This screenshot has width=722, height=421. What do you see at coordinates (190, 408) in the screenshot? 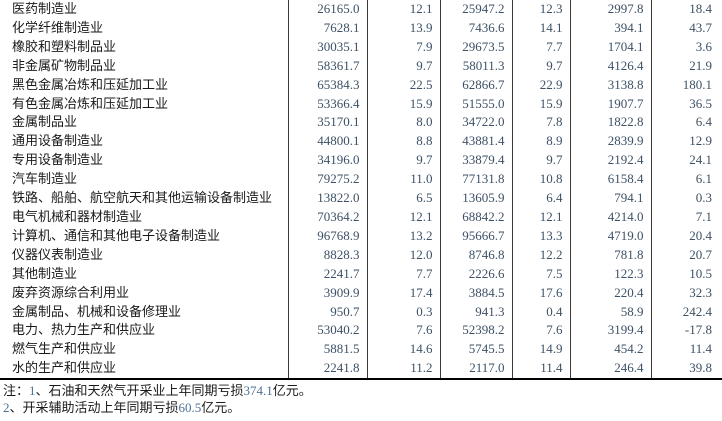
I see `note-number: 60.5` at bounding box center [190, 408].